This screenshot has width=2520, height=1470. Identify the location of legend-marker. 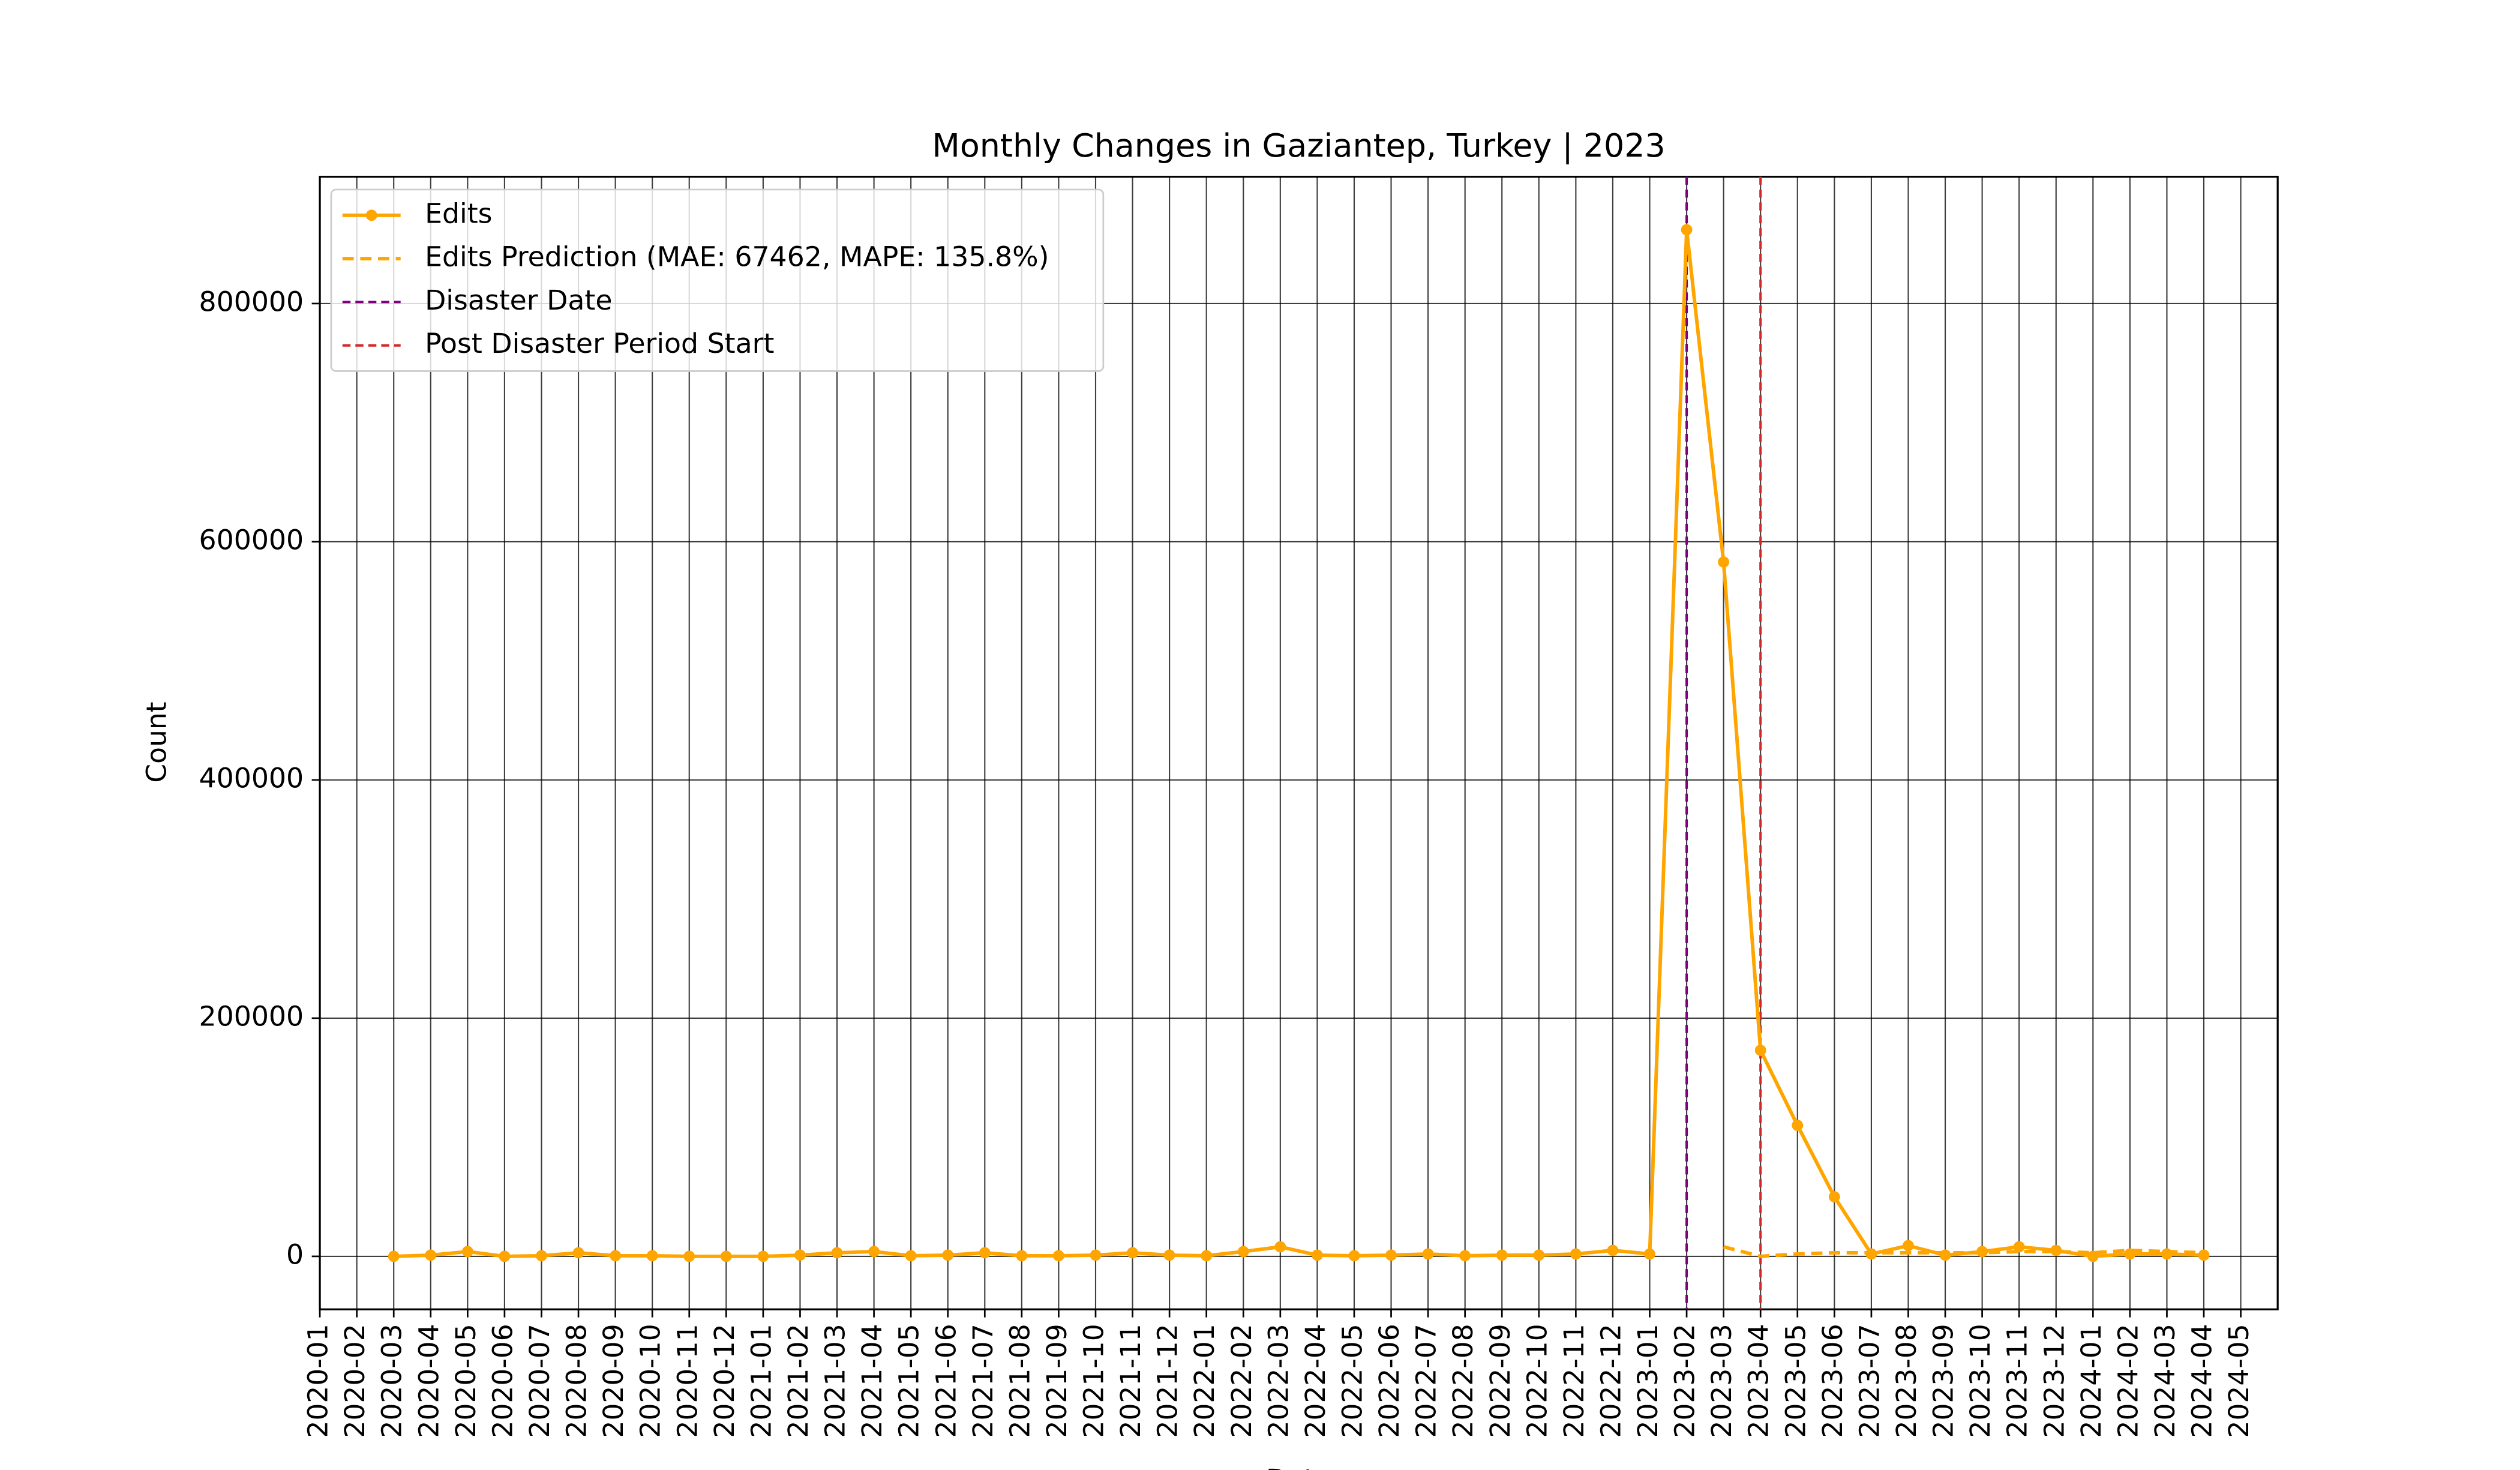
(371, 215).